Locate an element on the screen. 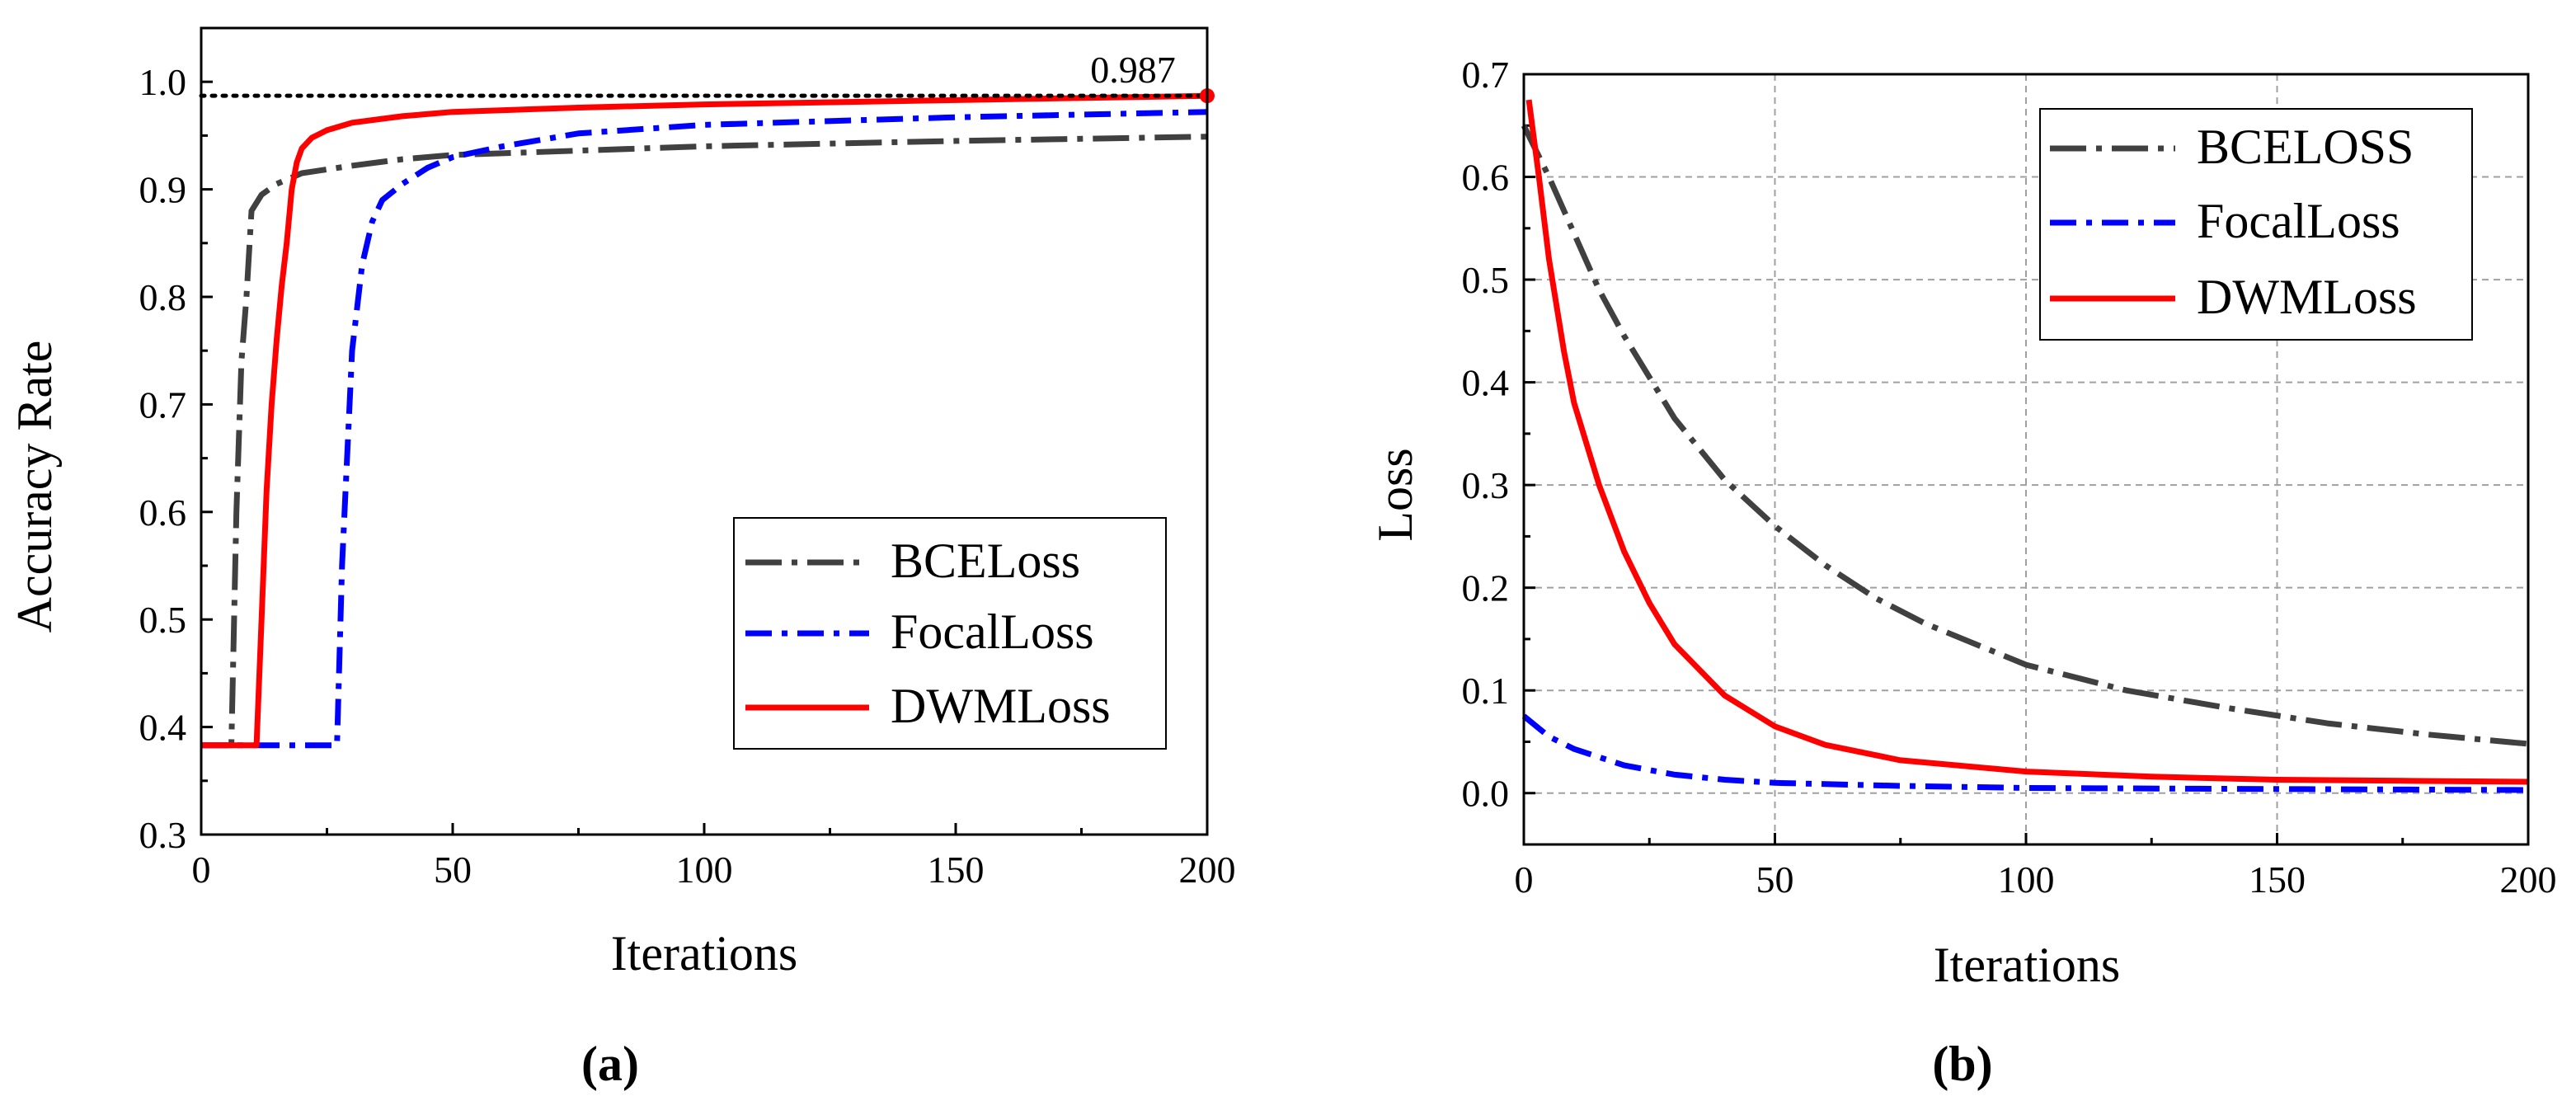  panel-a-x-tick-label: 100 is located at coordinates (704, 870).